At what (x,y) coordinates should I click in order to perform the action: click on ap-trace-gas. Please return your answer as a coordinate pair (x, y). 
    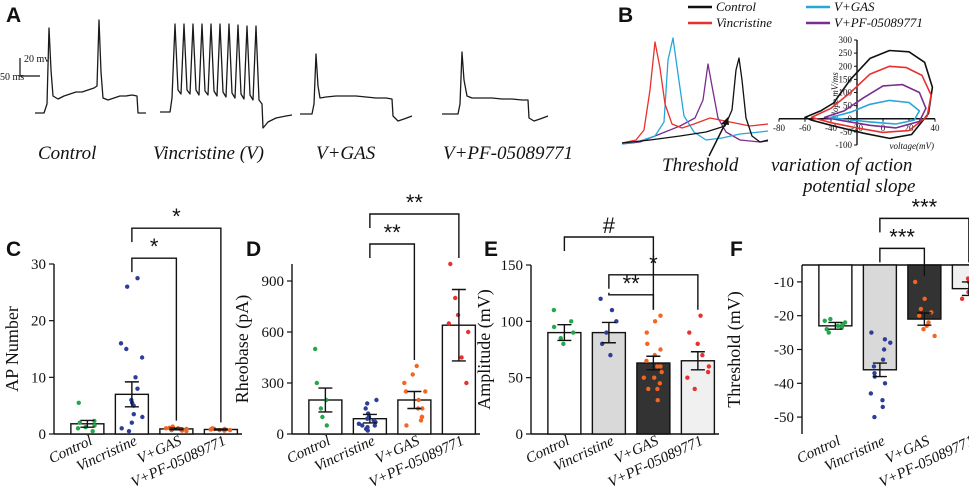
    Looking at the image, I should click on (695, 91).